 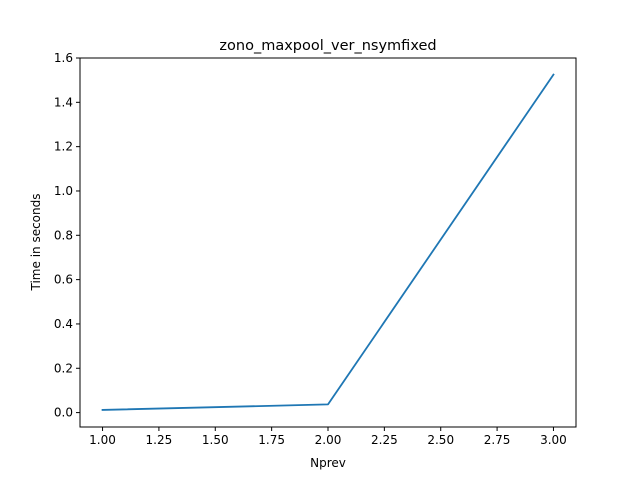 What do you see at coordinates (36, 243) in the screenshot?
I see `y-axis-label: Time in seconds` at bounding box center [36, 243].